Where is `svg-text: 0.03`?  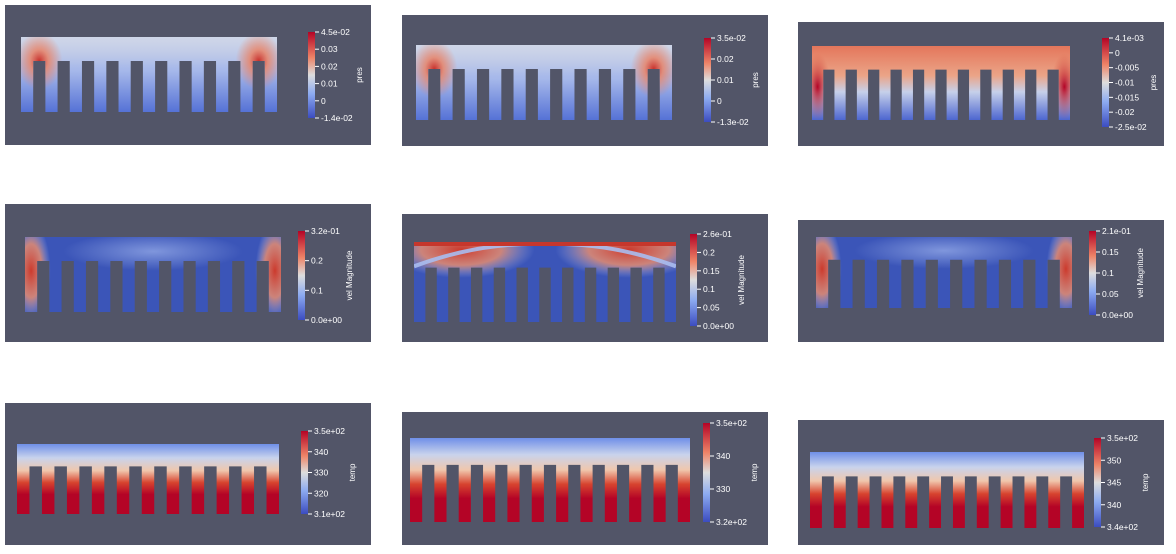 svg-text: 0.03 is located at coordinates (329, 49).